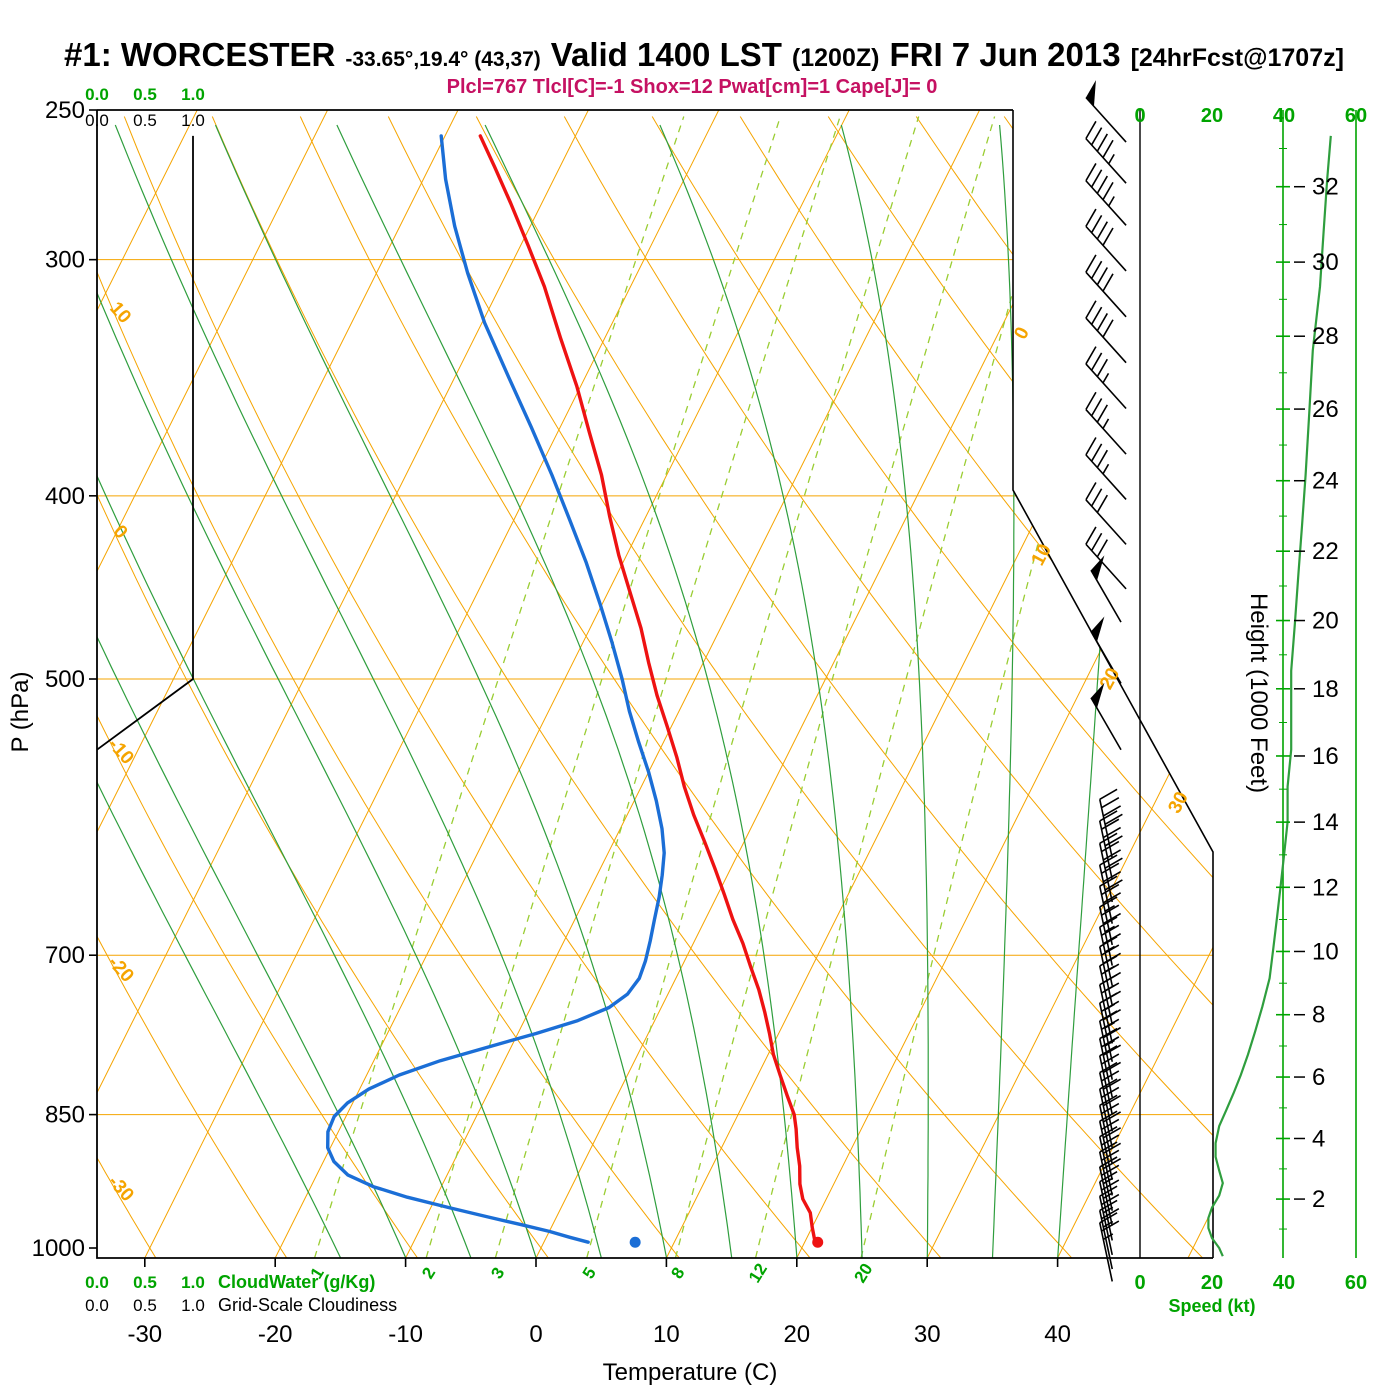  What do you see at coordinates (145, 443) in the screenshot?
I see `cloudiness-profile` at bounding box center [145, 443].